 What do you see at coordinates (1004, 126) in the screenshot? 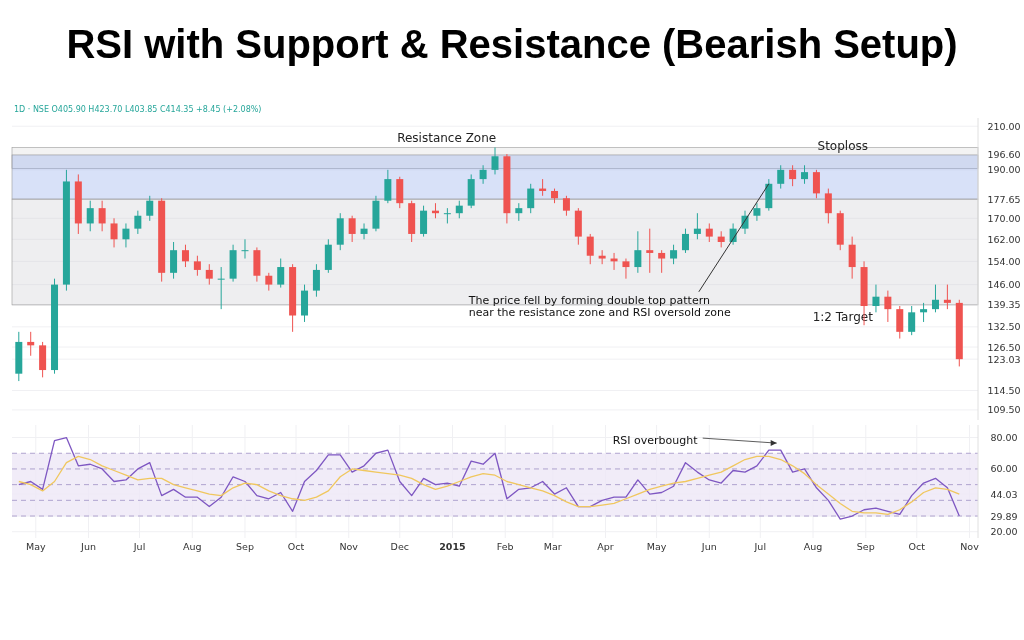
I see `y-tick-label: 210.00` at bounding box center [1004, 126].